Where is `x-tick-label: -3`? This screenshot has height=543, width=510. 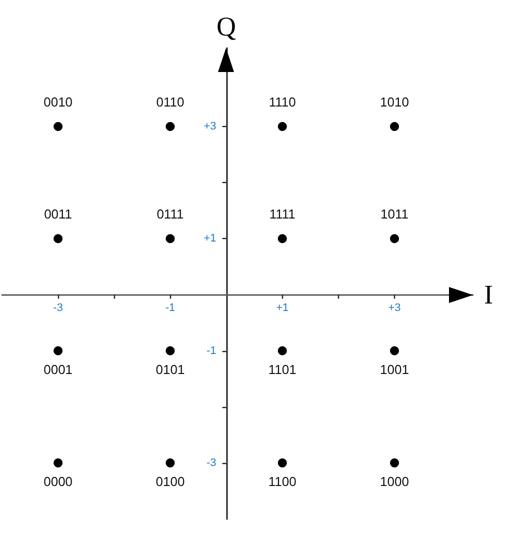
x-tick-label: -3 is located at coordinates (58, 308).